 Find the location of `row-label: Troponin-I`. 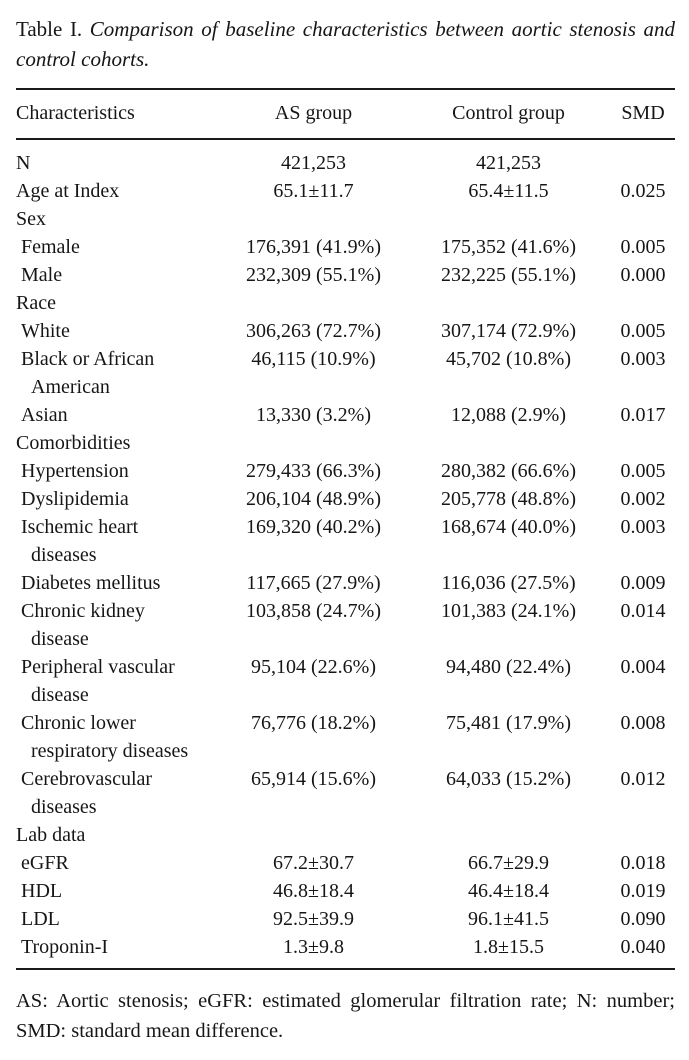

row-label: Troponin-I is located at coordinates (65, 947).